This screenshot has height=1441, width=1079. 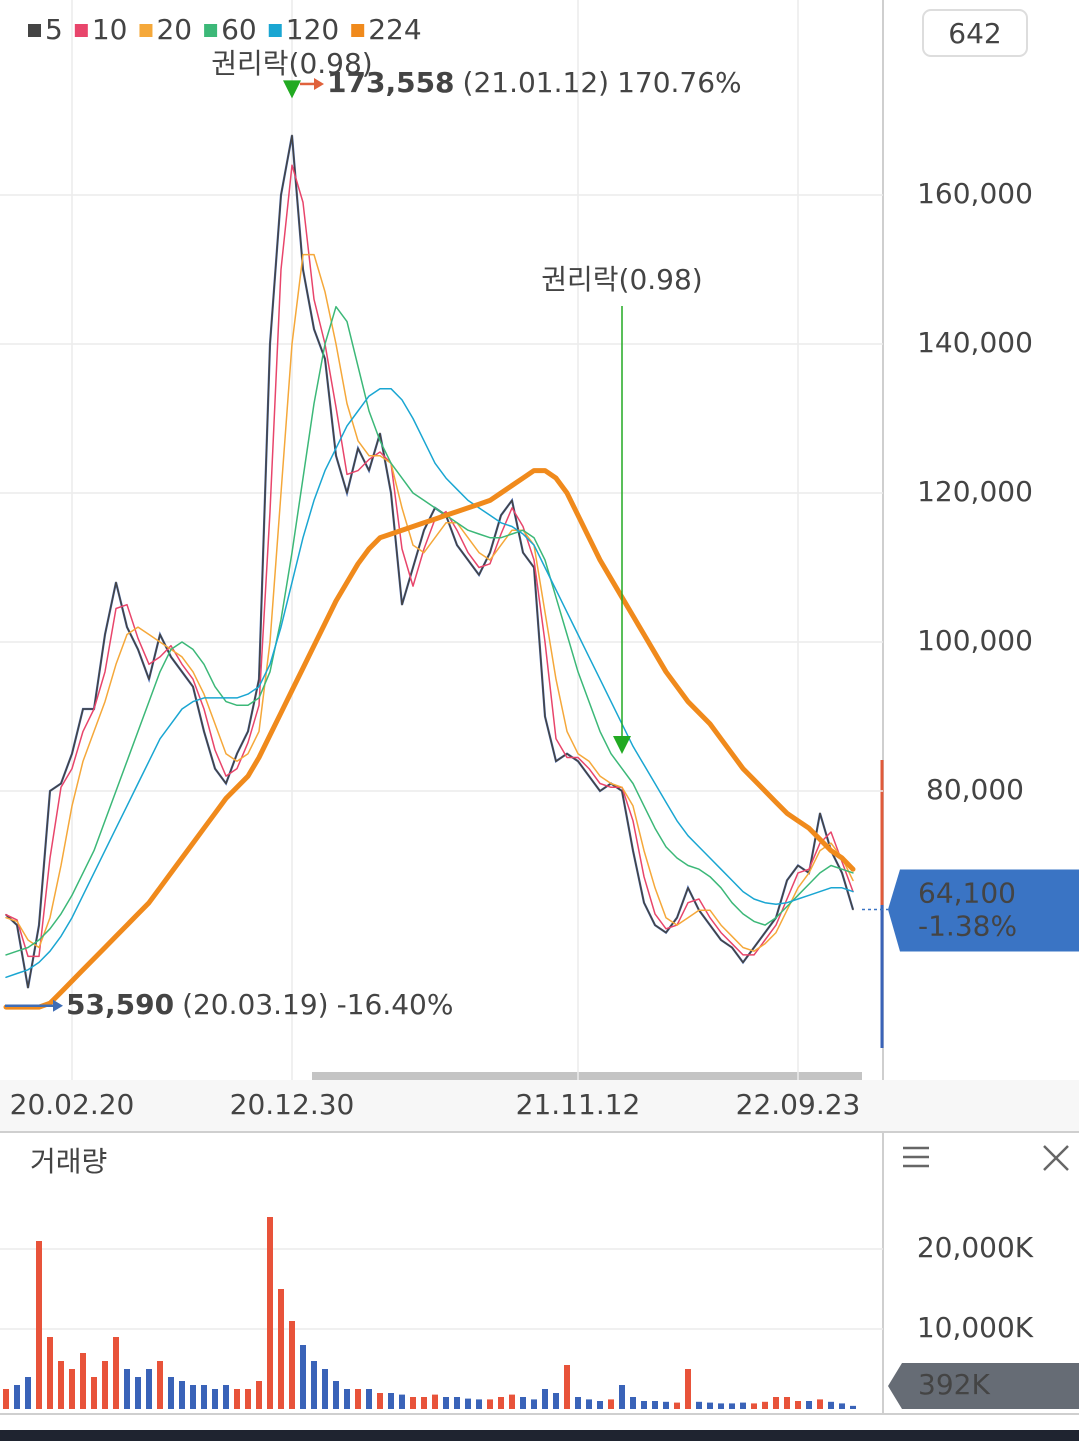 I want to click on max-date: (21.01.12), so click(x=536, y=82).